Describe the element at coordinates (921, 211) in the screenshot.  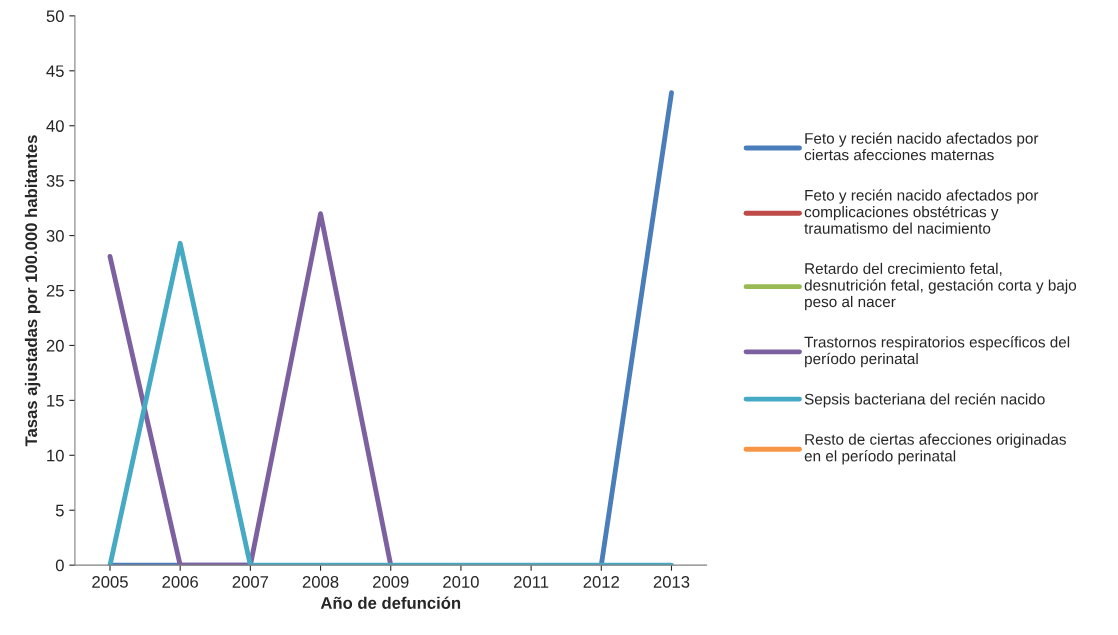
I see `legend-label: Feto y recién nacido afectados por complicaciones obstétricas y traumatismo del nacimiento` at that location.